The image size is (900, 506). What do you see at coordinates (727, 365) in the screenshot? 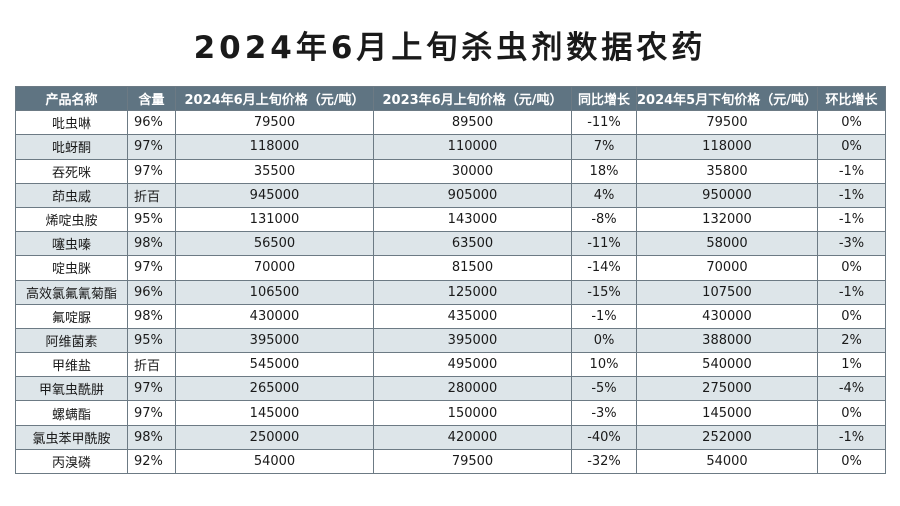
I see `price-2024-may-cell: 540000` at bounding box center [727, 365].